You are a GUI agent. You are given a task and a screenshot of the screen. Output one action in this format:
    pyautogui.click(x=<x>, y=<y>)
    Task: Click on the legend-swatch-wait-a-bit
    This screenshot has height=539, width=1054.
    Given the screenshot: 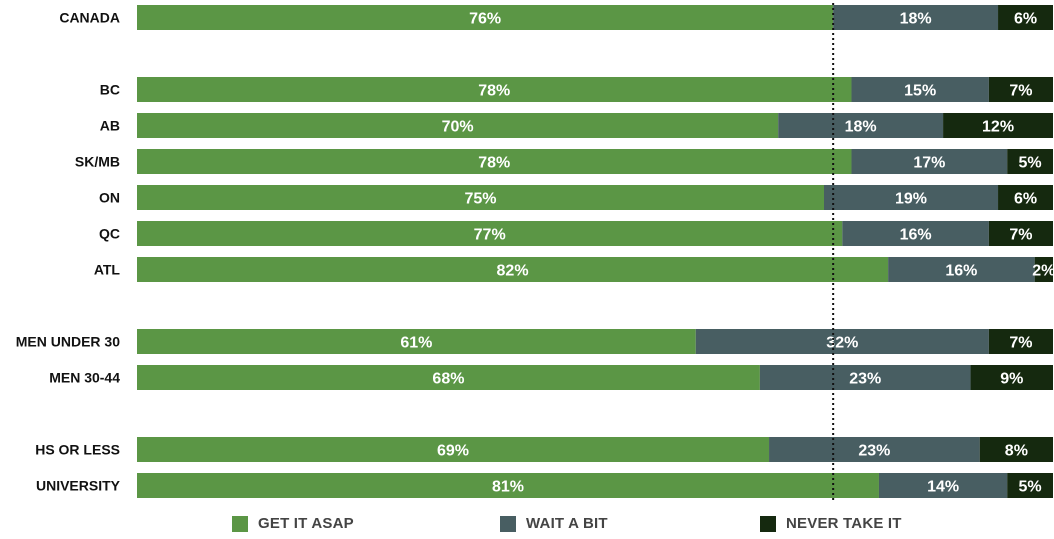 What is the action you would take?
    pyautogui.click(x=508, y=523)
    